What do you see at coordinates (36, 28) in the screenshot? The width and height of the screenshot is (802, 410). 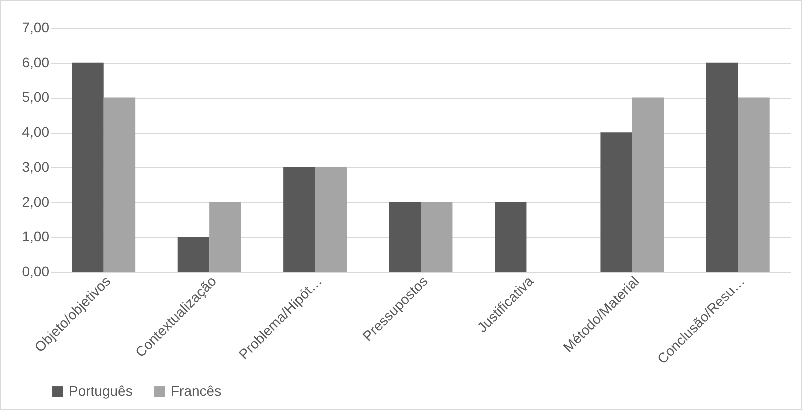 I see `y-tick-label: 7,00` at bounding box center [36, 28].